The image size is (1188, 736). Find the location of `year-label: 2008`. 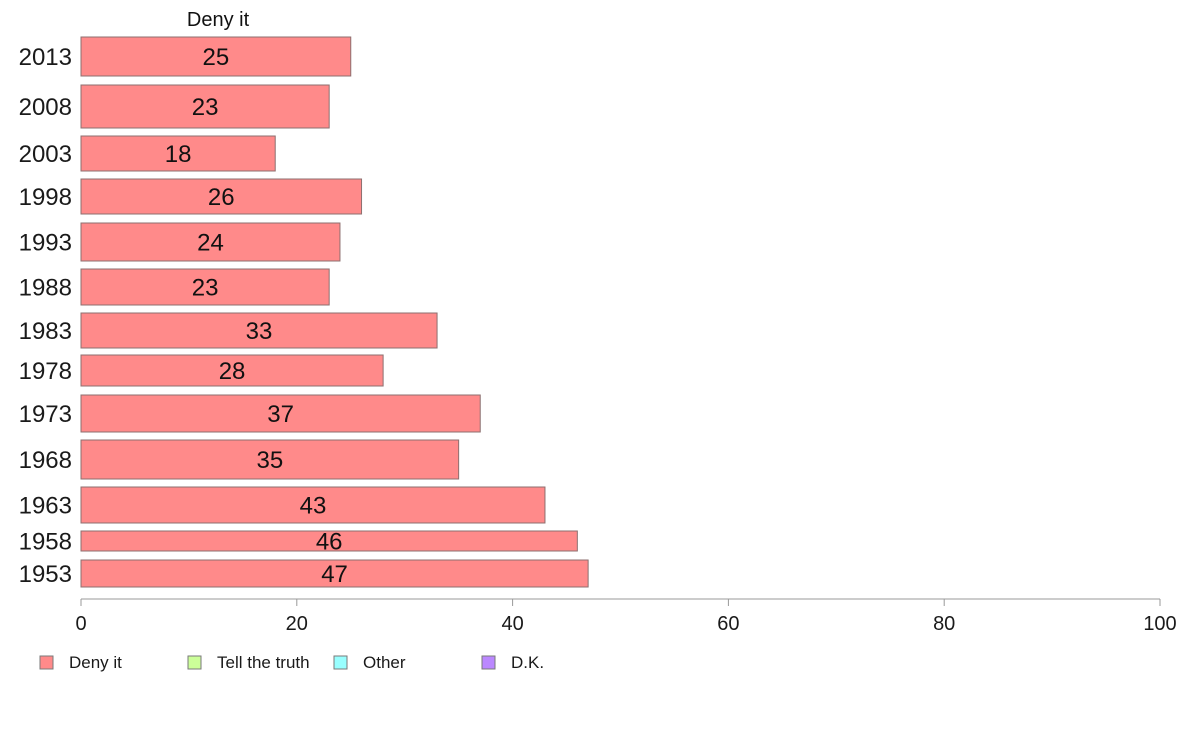

year-label: 2008 is located at coordinates (45, 107).